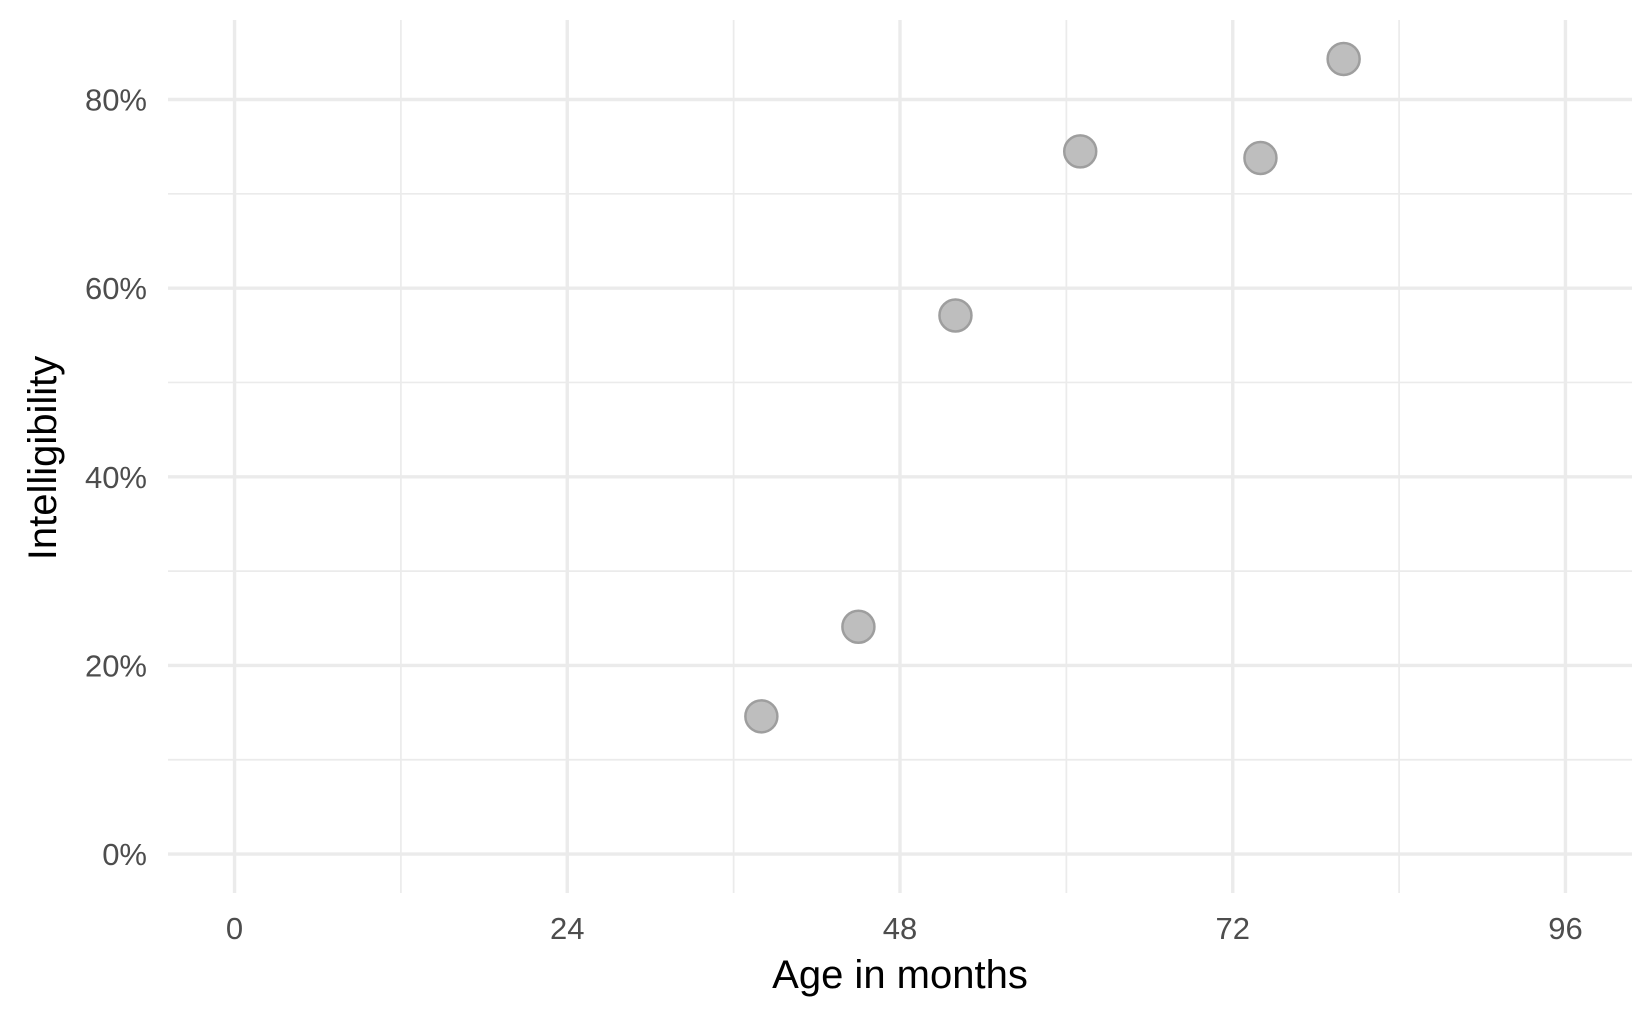 The height and width of the screenshot is (1024, 1650). What do you see at coordinates (116, 288) in the screenshot?
I see `y-tick-label: 60%` at bounding box center [116, 288].